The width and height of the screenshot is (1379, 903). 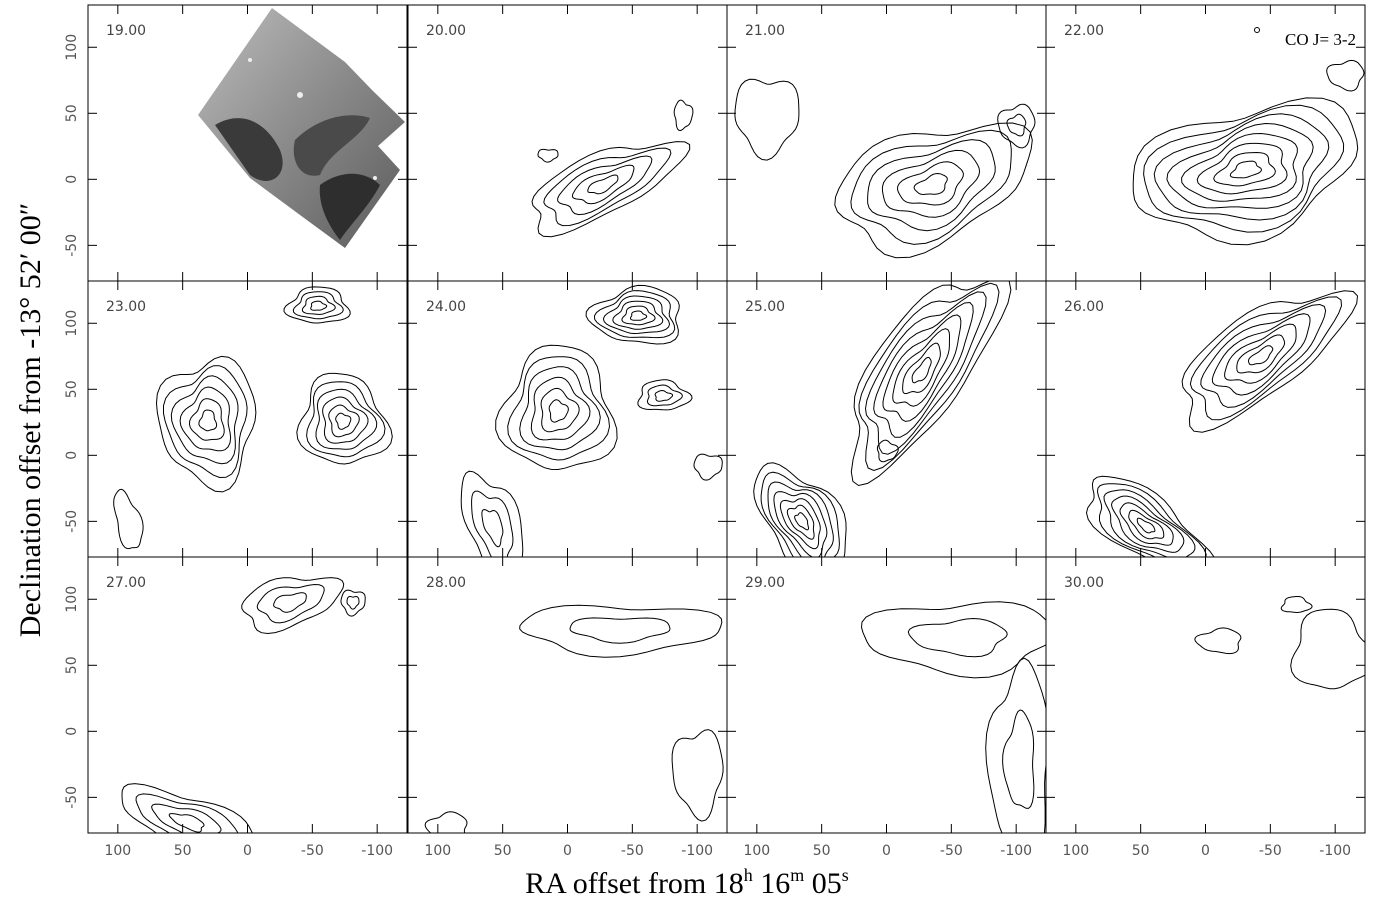 I want to click on panel: 25.00, so click(x=886, y=419).